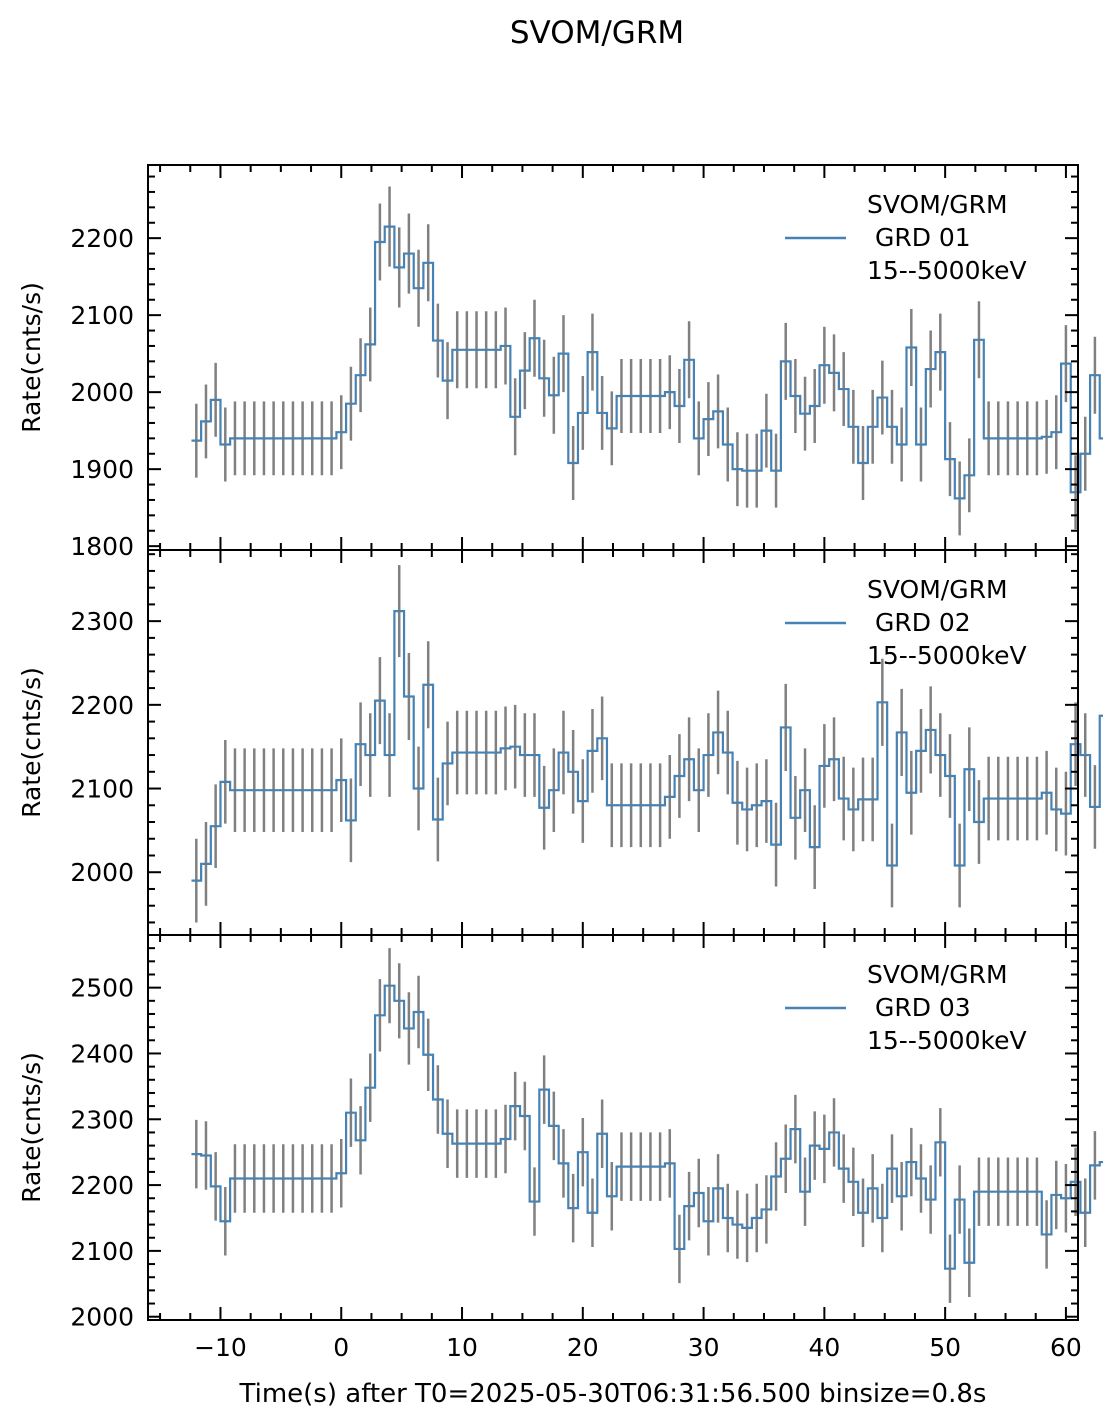  I want to click on x-tick-label: 60, so click(1066, 1347).